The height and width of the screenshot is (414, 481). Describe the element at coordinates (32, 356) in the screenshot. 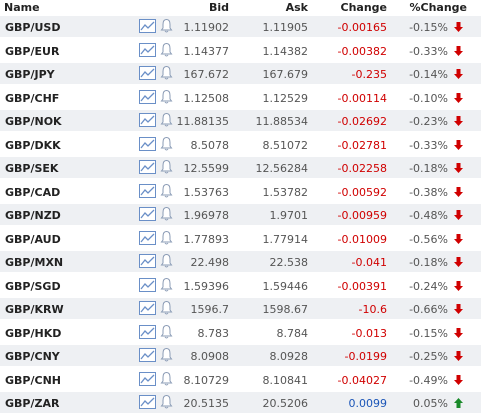

I see `currency-pair: GBP/CNY` at that location.